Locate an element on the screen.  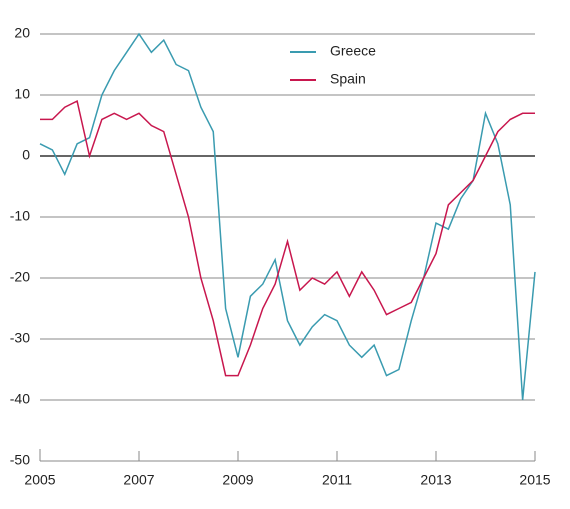
y-tick-label: 10 is located at coordinates (22, 94).